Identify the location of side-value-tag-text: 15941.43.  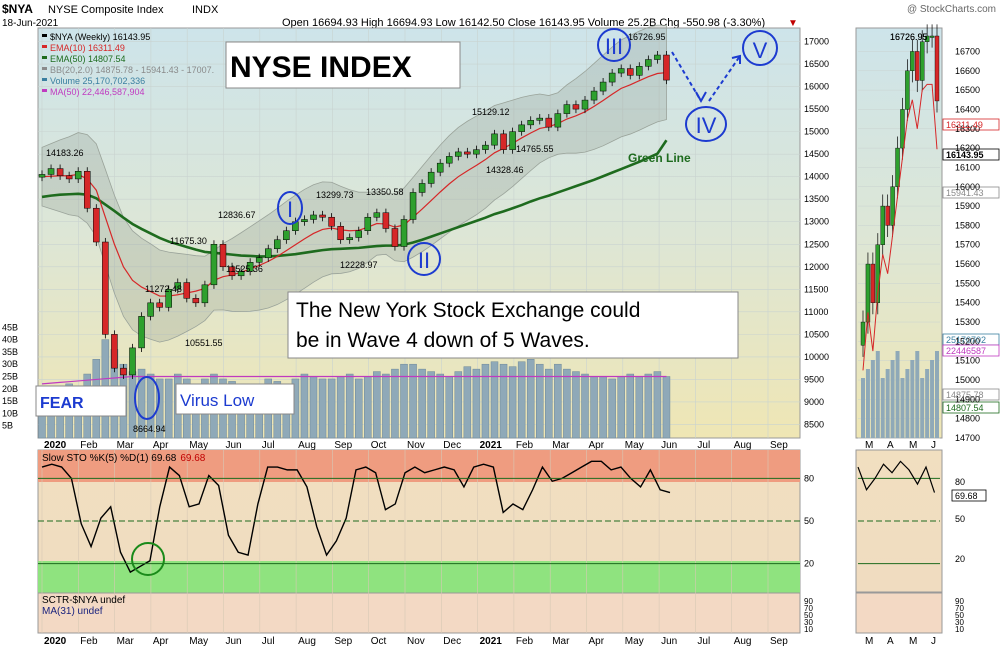
(965, 193).